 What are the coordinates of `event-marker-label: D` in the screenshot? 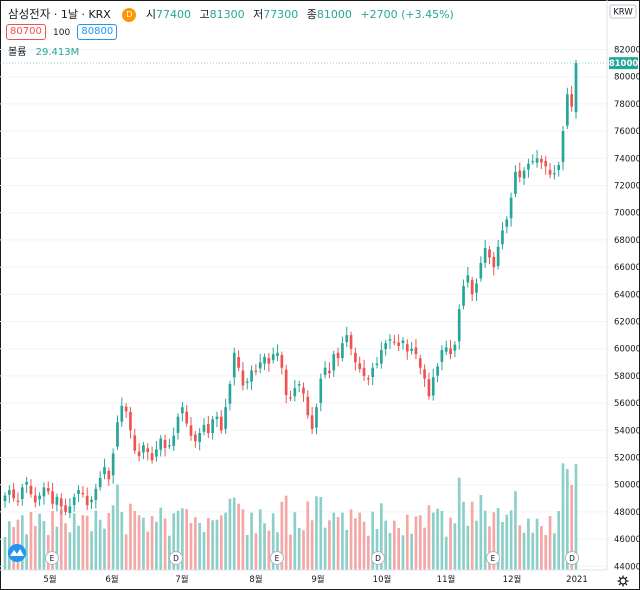 It's located at (378, 558).